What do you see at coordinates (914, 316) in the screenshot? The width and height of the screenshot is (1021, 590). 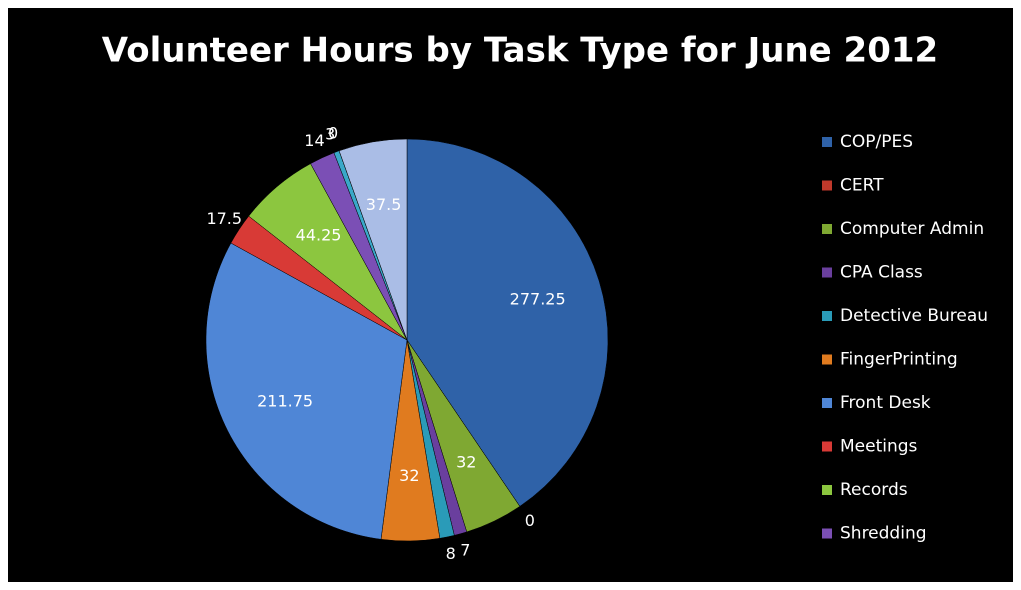 I see `legend-label: Detective Bureau` at bounding box center [914, 316].